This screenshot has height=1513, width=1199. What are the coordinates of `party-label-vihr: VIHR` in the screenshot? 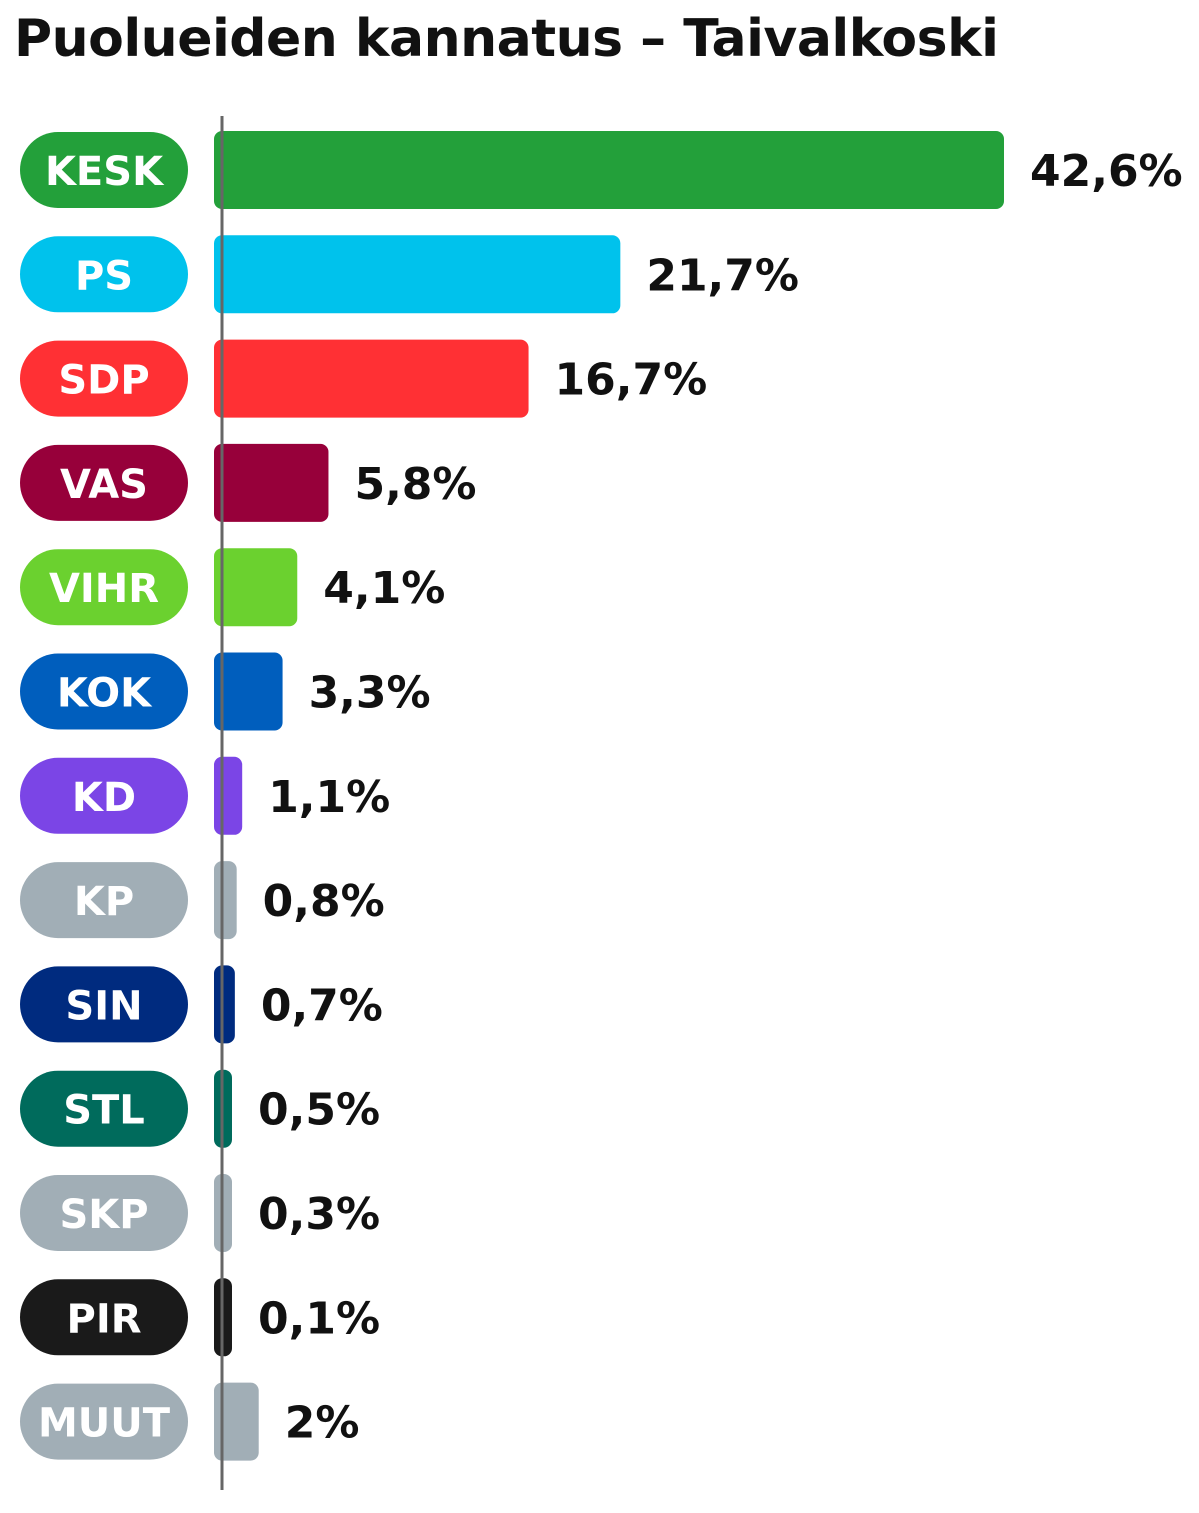 It's located at (104, 589).